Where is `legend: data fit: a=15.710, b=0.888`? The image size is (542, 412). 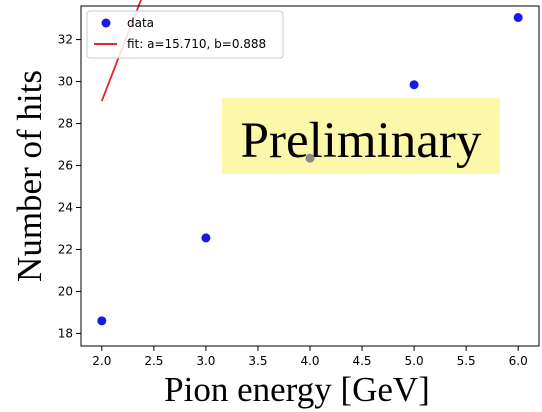
legend: data fit: a=15.710, b=0.888 is located at coordinates (185, 34).